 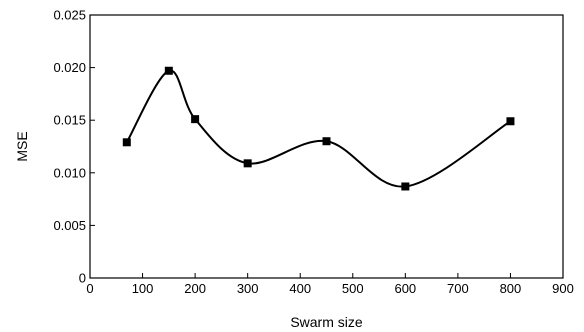 I want to click on x-tick-label: 900, so click(x=563, y=288).